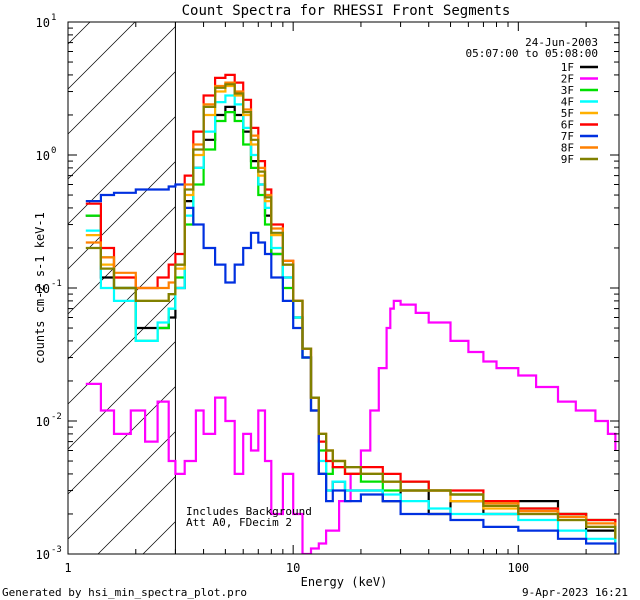  I want to click on y-tick-exponent: -2, so click(56, 417).